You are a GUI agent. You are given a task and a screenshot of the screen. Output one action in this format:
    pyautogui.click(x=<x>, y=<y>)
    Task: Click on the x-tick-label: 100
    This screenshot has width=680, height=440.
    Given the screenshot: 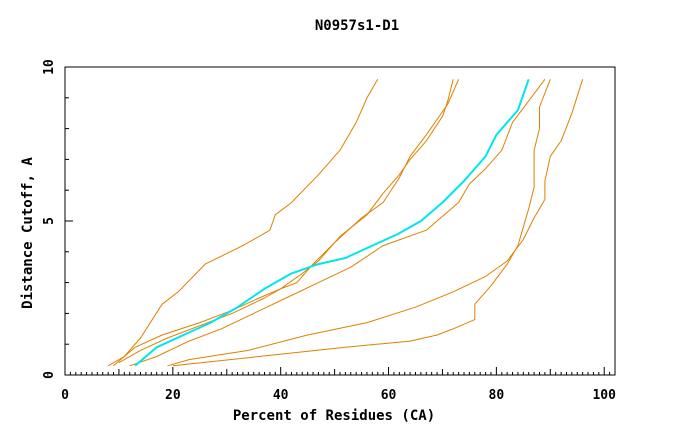 What is the action you would take?
    pyautogui.click(x=604, y=395)
    